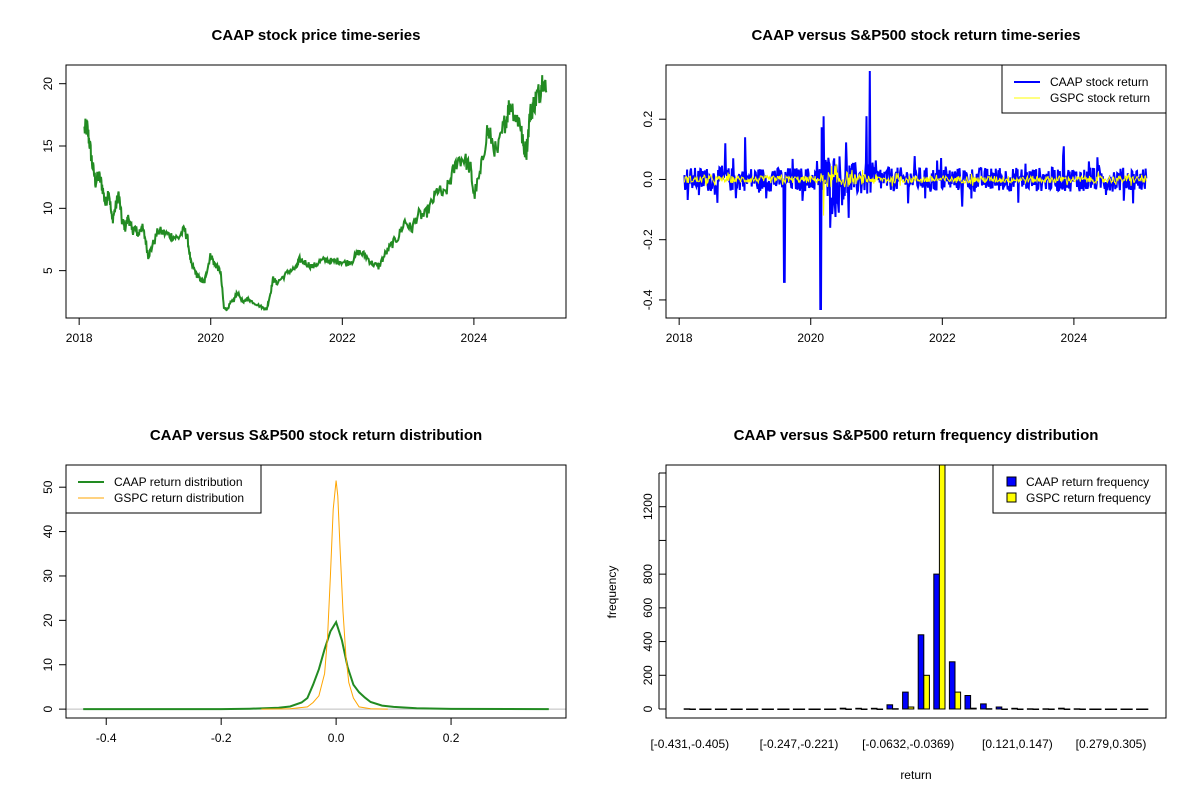  What do you see at coordinates (324, 595) in the screenshot?
I see `gspc-density-line` at bounding box center [324, 595].